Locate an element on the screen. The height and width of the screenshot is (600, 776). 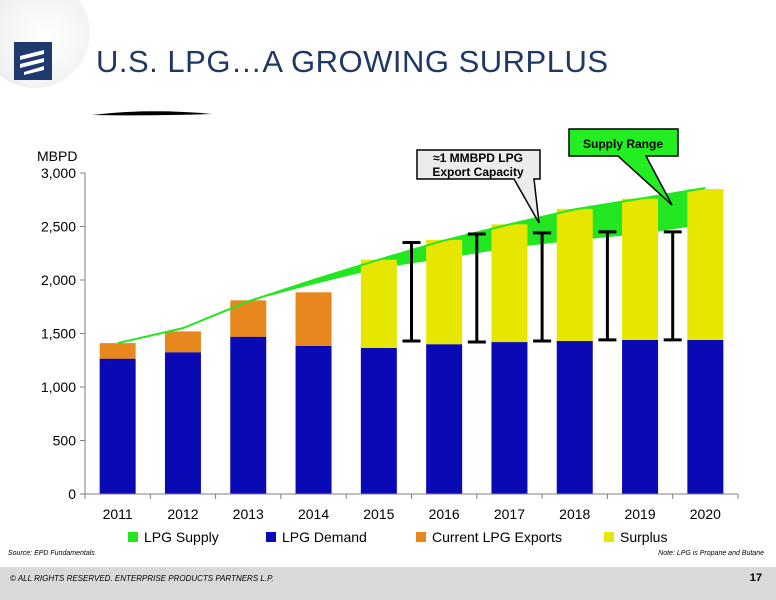
bar-surplus-2020 is located at coordinates (705, 264).